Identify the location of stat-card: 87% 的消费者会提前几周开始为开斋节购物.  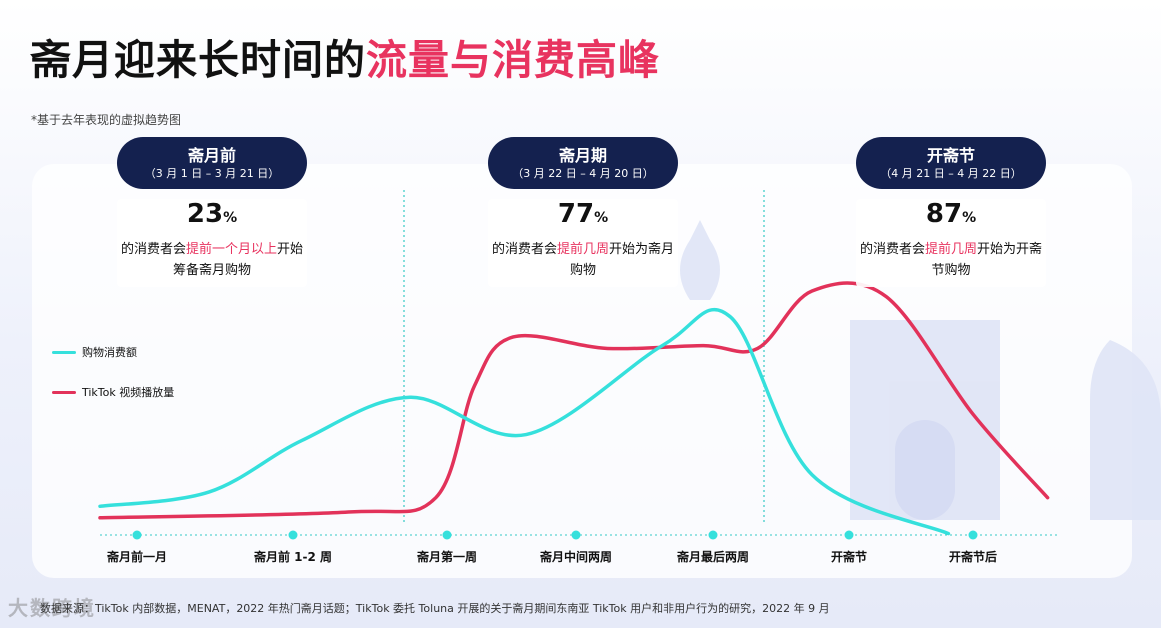
(951, 243).